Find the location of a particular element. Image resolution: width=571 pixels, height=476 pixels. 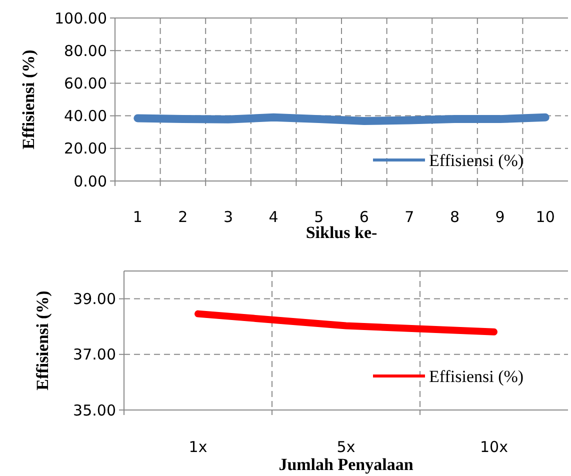

x-tick-label: 5 is located at coordinates (319, 217).